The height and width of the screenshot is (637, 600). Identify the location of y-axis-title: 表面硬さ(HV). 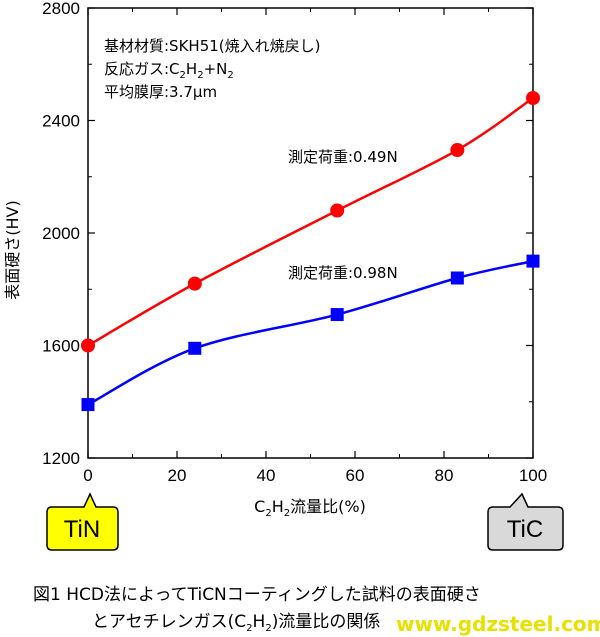
(12, 249).